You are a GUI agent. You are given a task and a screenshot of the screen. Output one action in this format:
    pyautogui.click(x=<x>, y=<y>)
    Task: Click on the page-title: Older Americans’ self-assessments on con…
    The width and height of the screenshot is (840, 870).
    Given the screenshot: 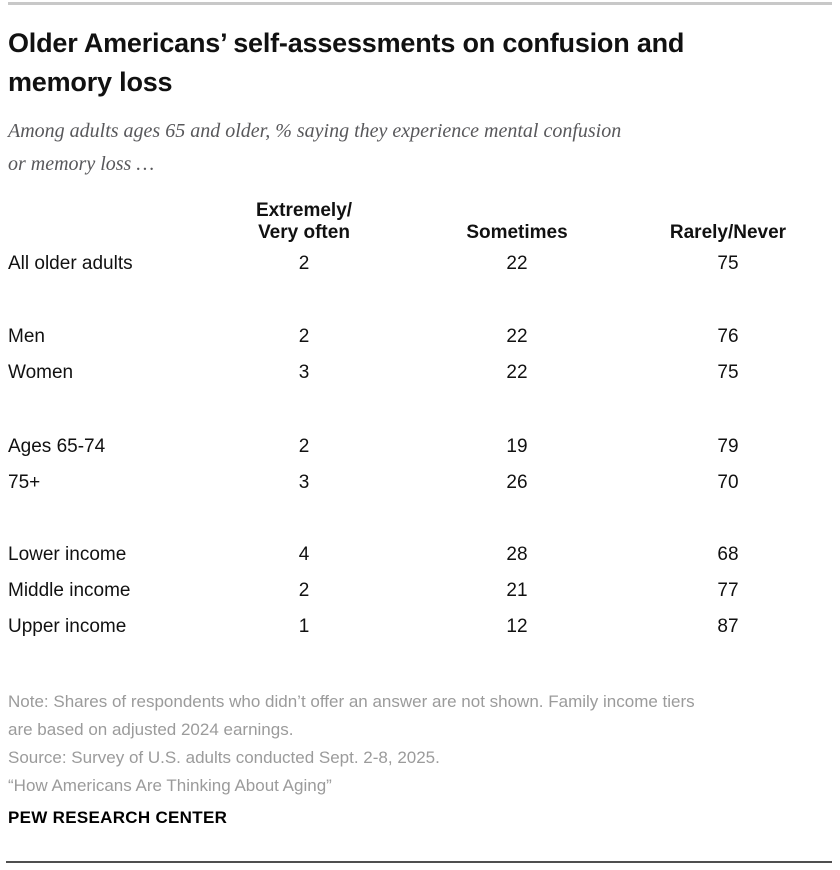 What is the action you would take?
    pyautogui.click(x=420, y=63)
    